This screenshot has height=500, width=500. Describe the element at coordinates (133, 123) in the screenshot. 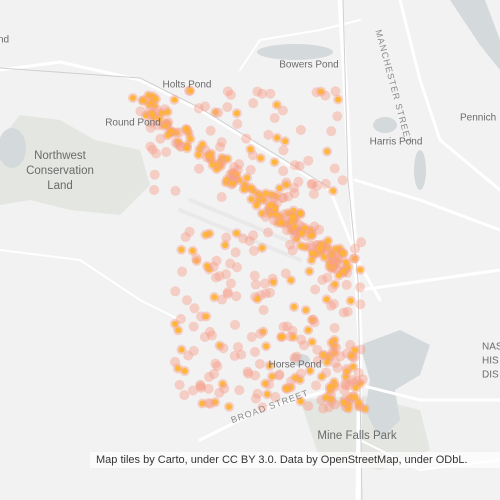

I see `place-label: Round Pond` at that location.